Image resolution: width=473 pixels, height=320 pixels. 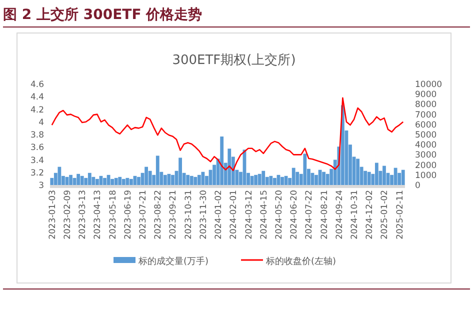 What do you see at coordinates (83, 215) in the screenshot?
I see `x-tick-label: 2023-03-13` at bounding box center [83, 215].